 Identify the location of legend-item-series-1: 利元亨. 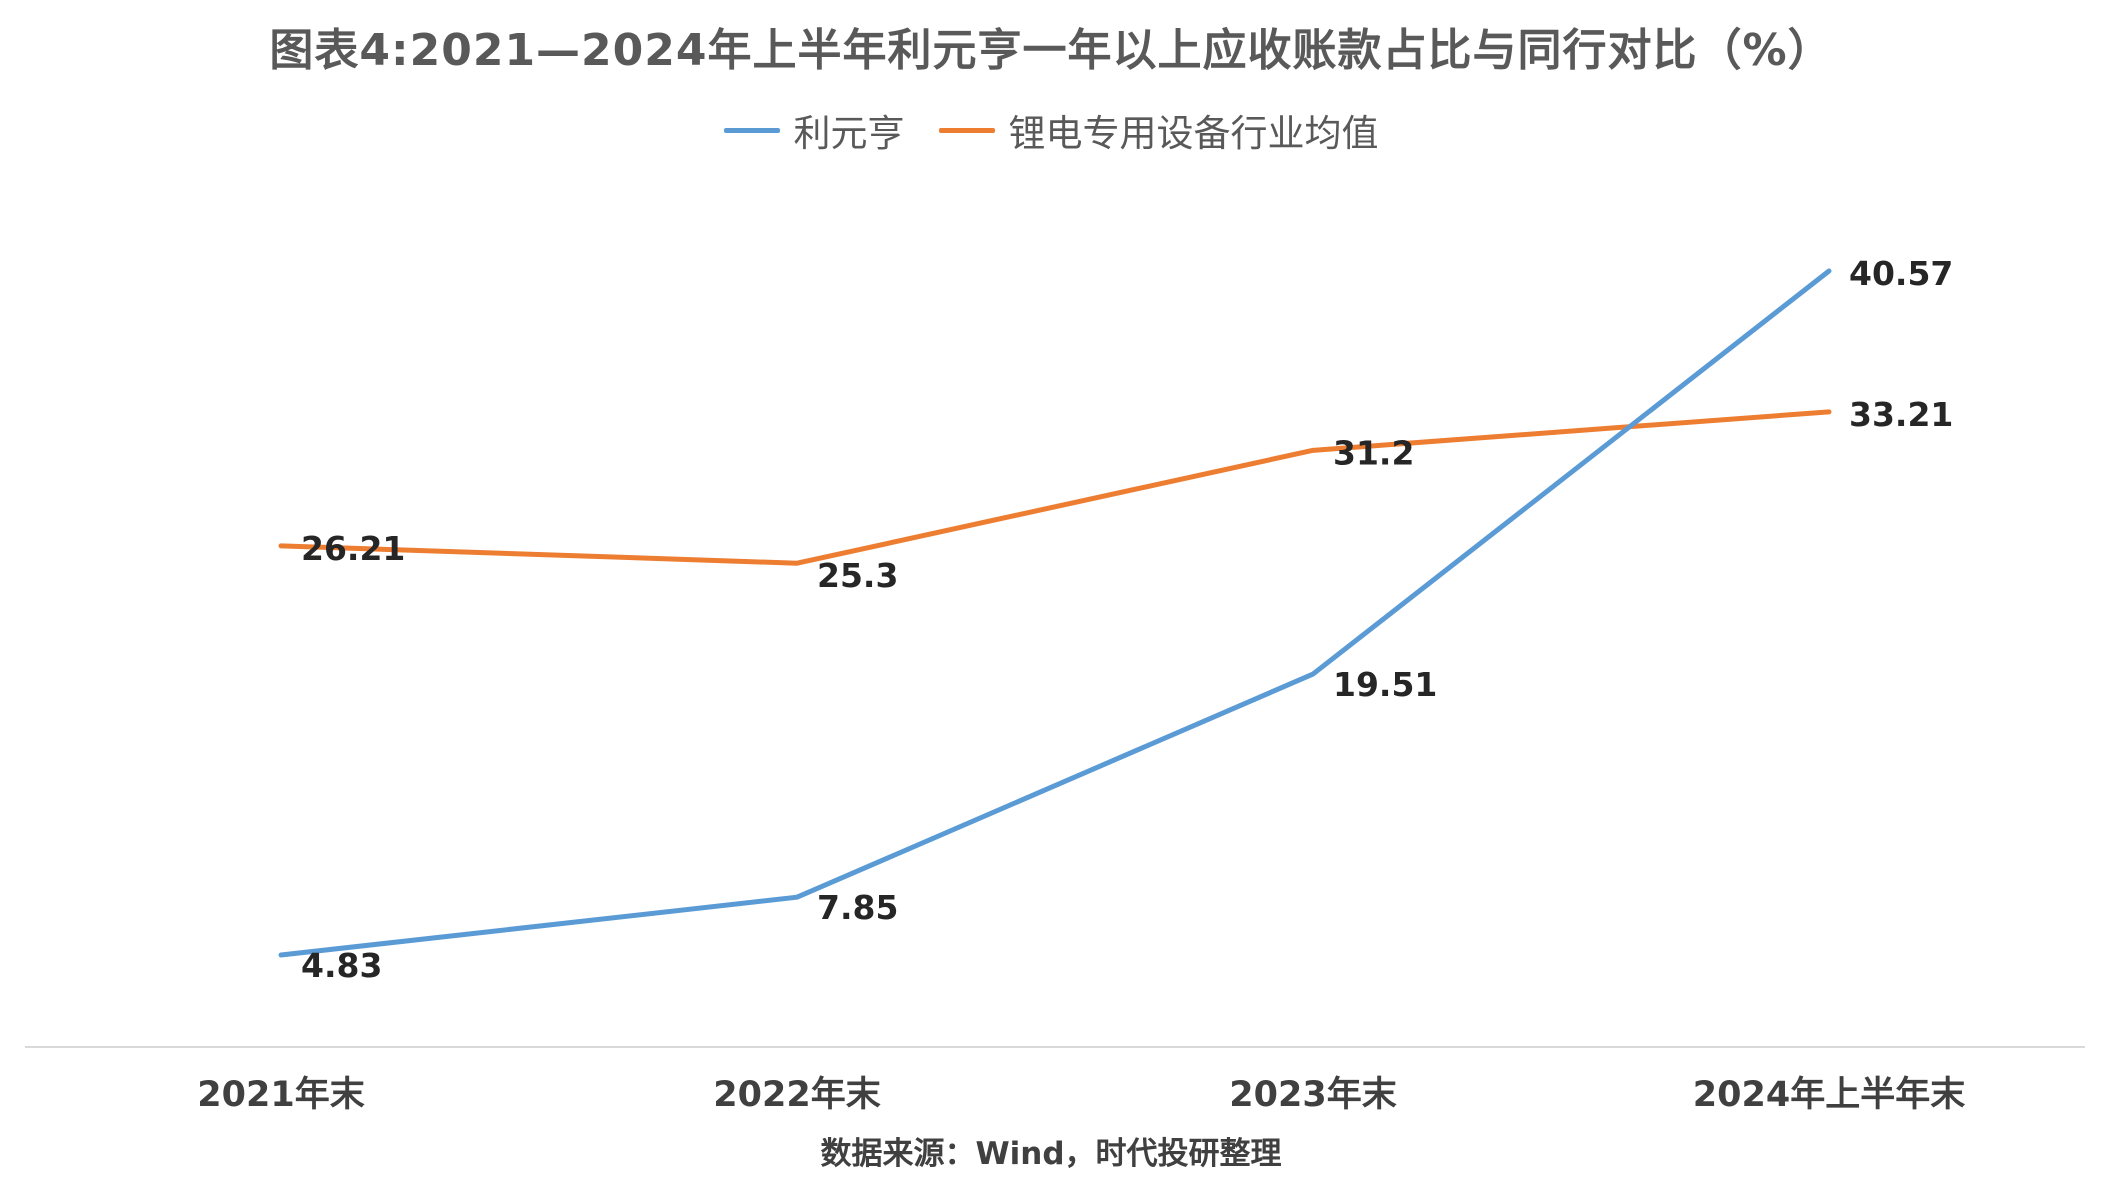
(814, 130).